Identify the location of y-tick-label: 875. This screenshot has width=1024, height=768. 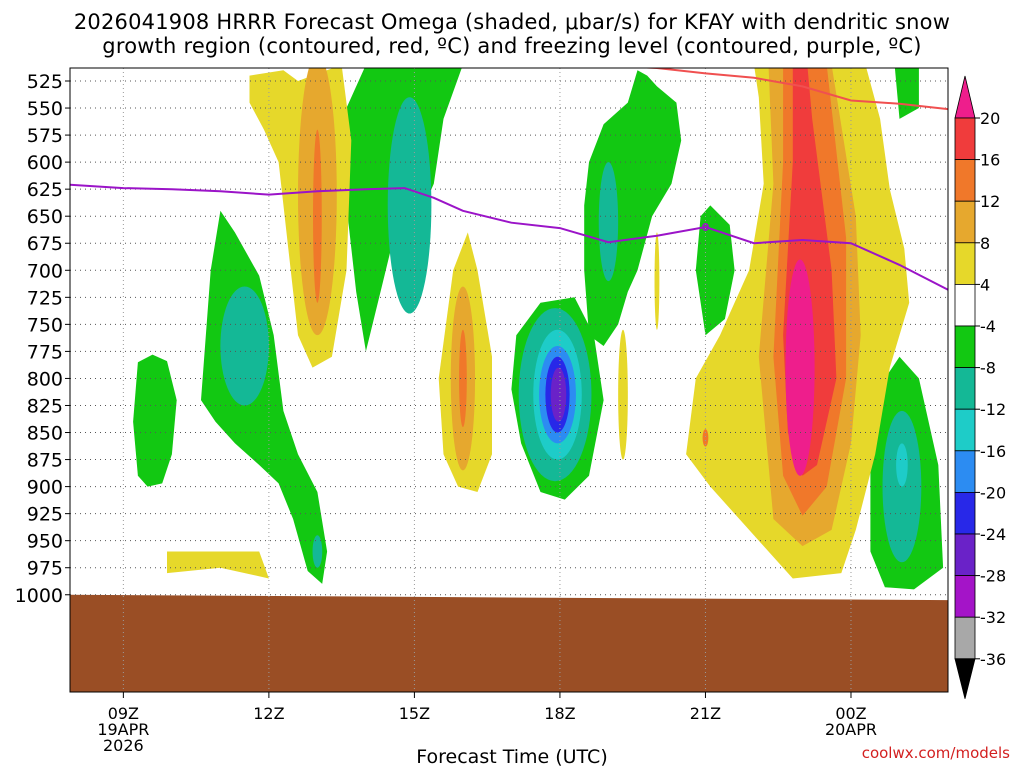
(45, 461).